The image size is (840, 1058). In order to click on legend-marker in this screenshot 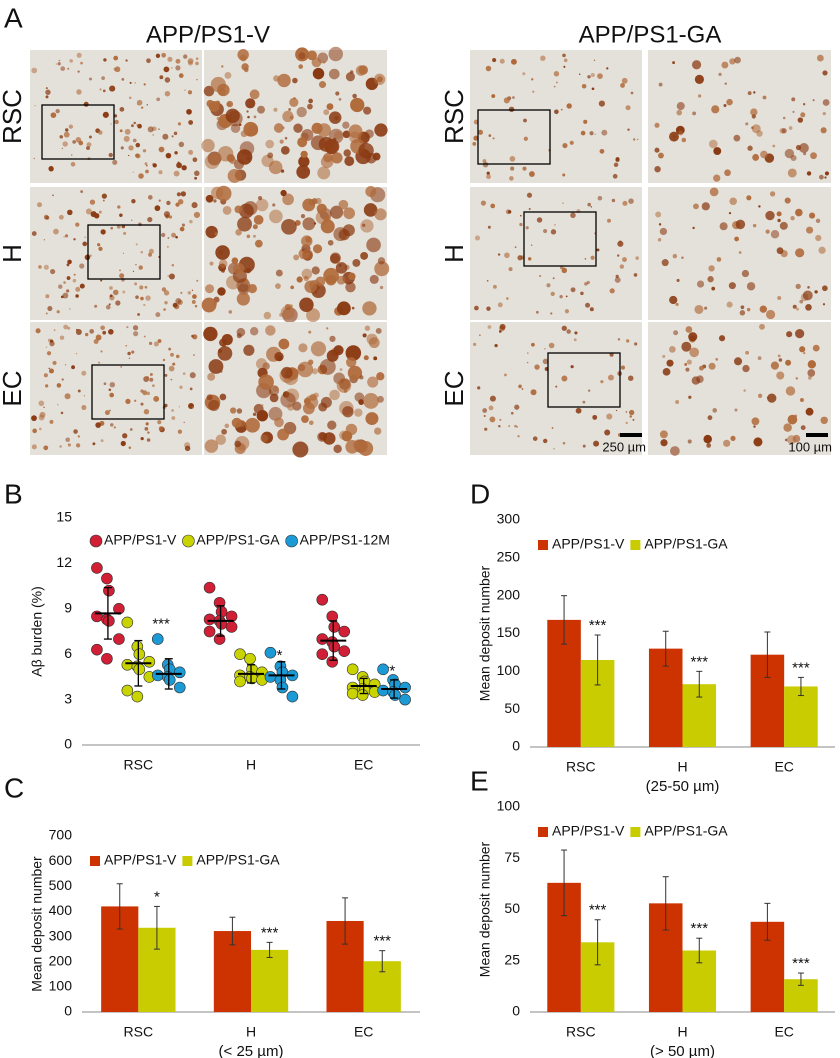, I will do `click(635, 832)`.